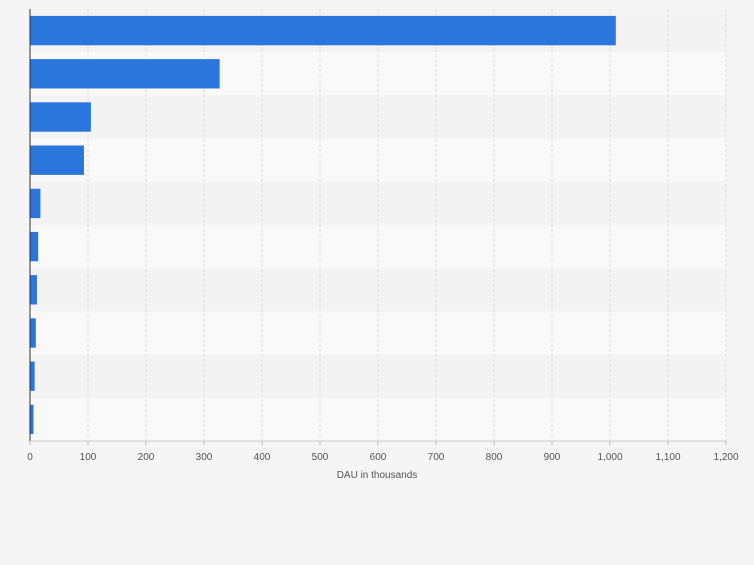  I want to click on x-tick-label: 0, so click(30, 457).